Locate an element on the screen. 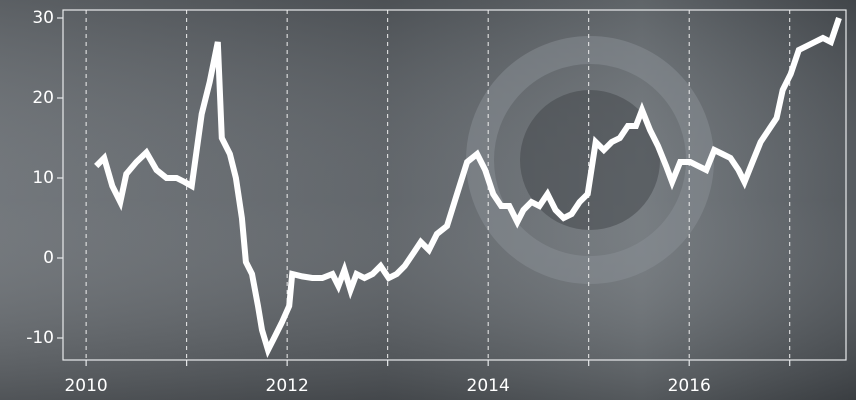  x-tick-label: 2014 is located at coordinates (488, 386).